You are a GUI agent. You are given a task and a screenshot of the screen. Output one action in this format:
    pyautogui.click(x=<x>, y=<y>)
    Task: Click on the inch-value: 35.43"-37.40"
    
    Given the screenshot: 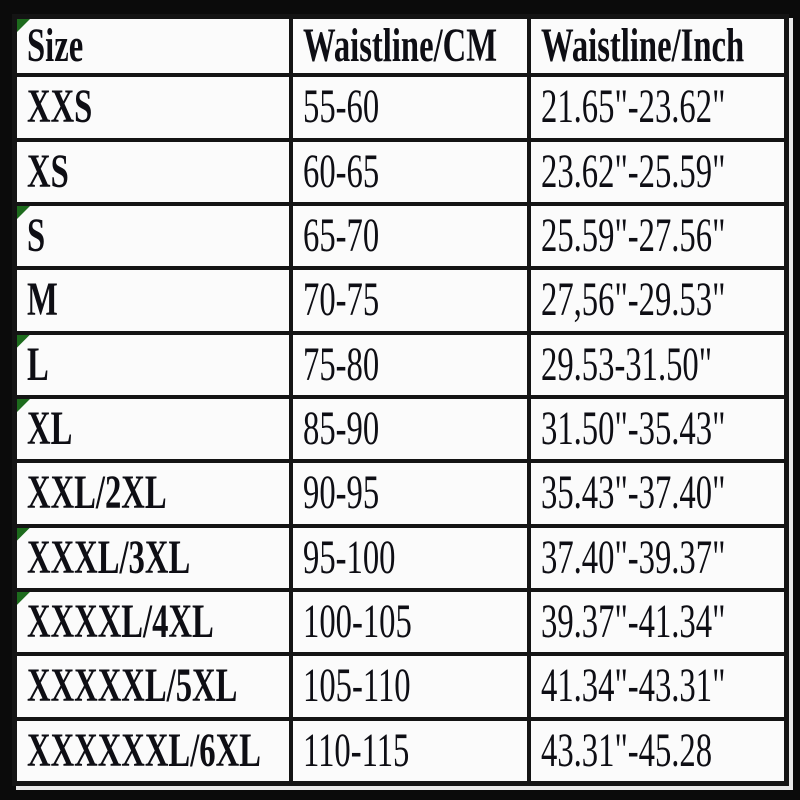 What is the action you would take?
    pyautogui.click(x=633, y=493)
    